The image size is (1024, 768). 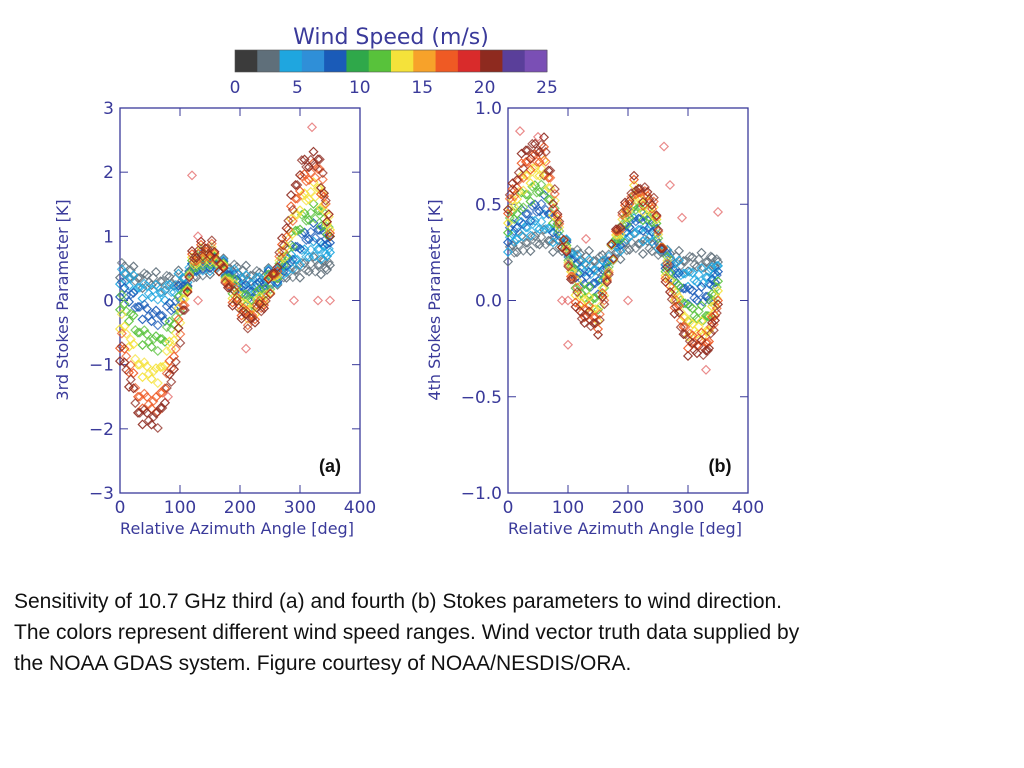 What do you see at coordinates (101, 494) in the screenshot?
I see `y-tick-label: −3` at bounding box center [101, 494].